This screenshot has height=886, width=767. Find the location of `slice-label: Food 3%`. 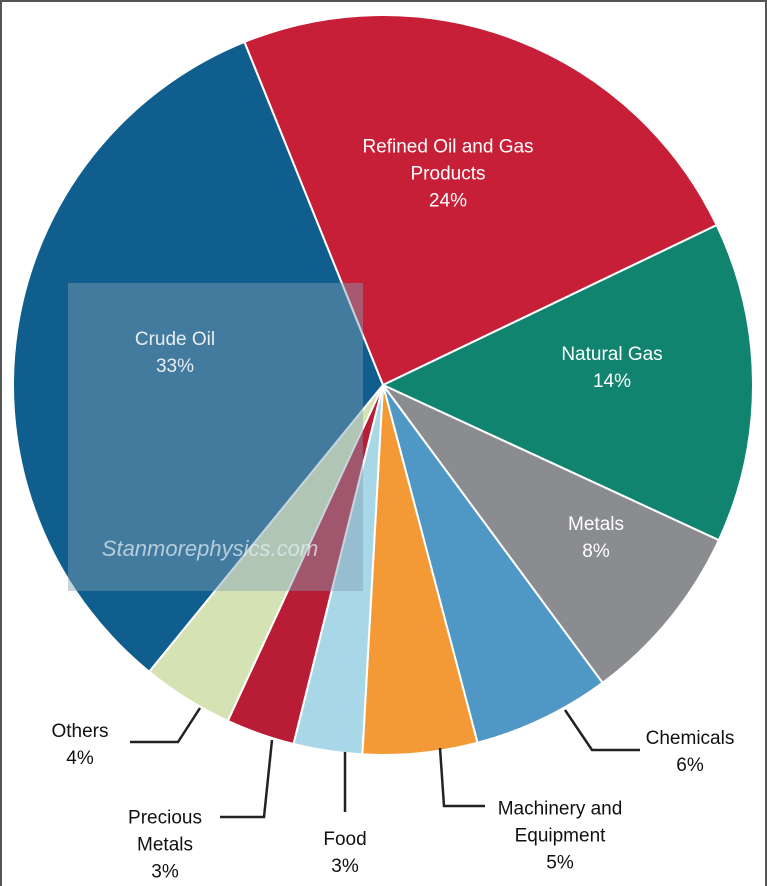

slice-label: Food 3% is located at coordinates (345, 853).